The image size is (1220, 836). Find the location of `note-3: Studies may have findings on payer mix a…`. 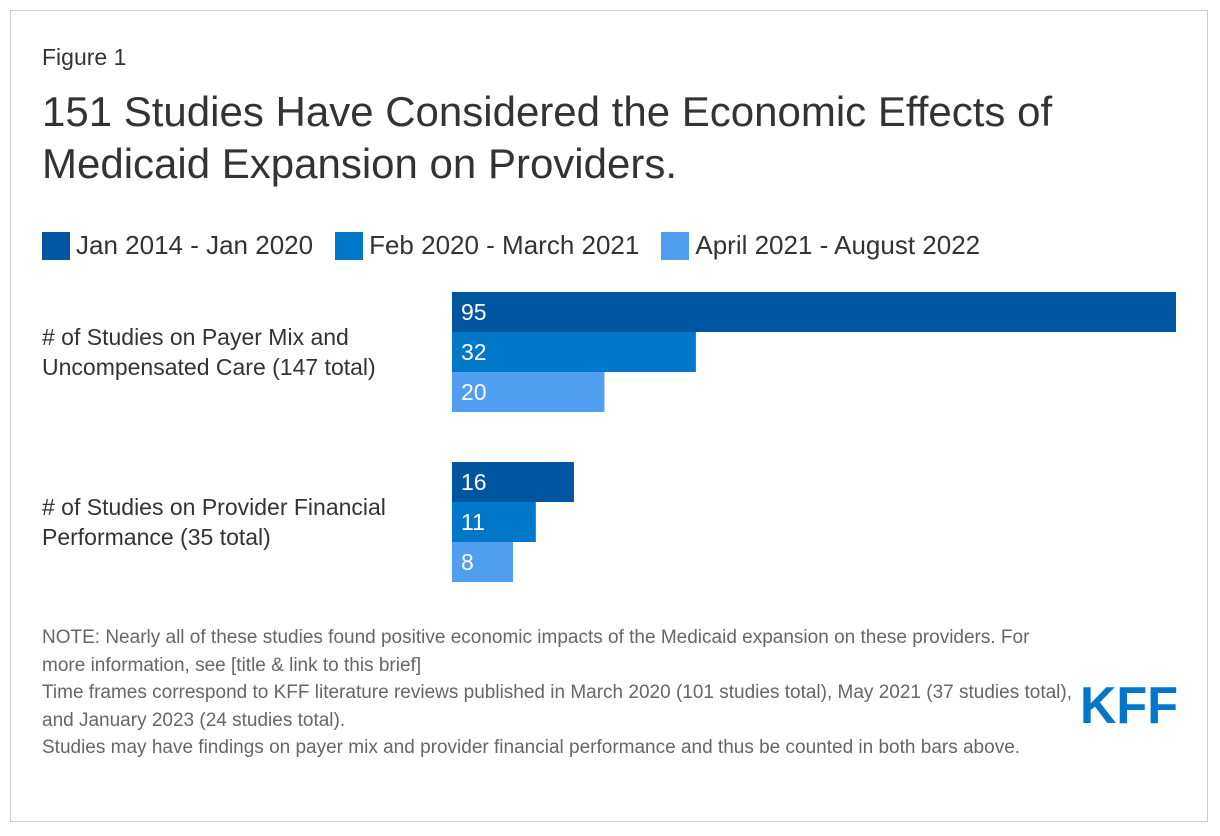

note-3: Studies may have findings on payer mix a… is located at coordinates (531, 747).